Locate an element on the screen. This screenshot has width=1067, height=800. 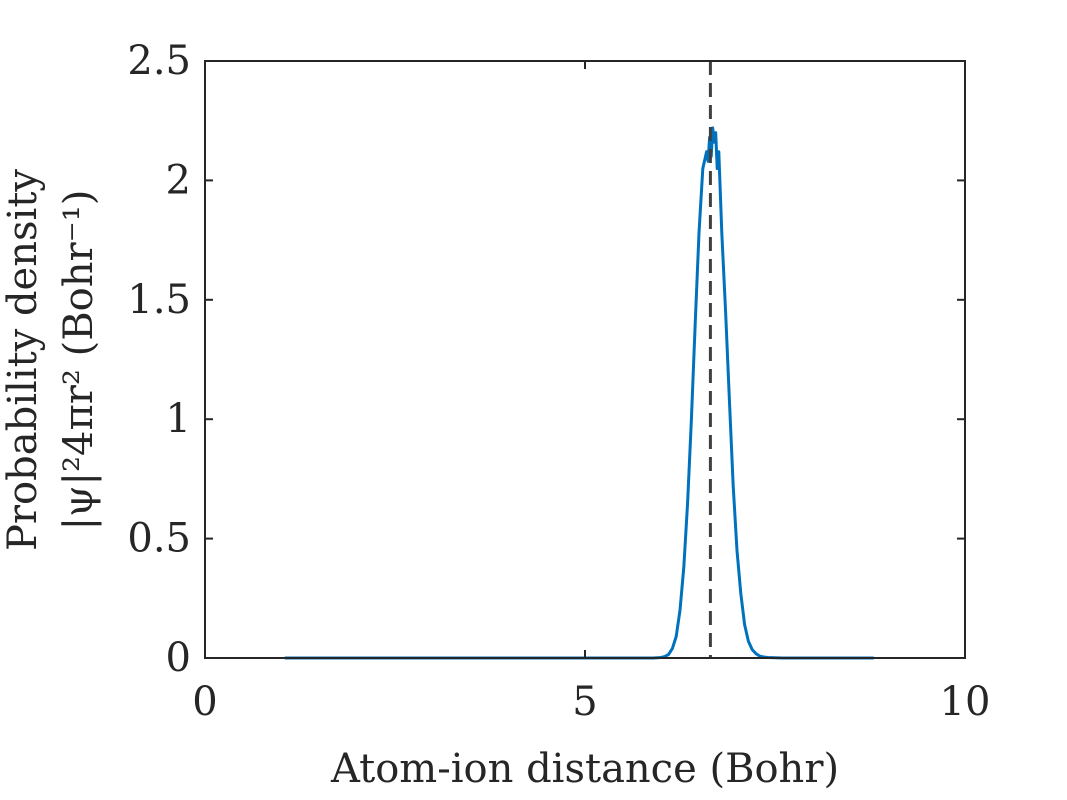
x-tick-label: 0 is located at coordinates (204, 702).